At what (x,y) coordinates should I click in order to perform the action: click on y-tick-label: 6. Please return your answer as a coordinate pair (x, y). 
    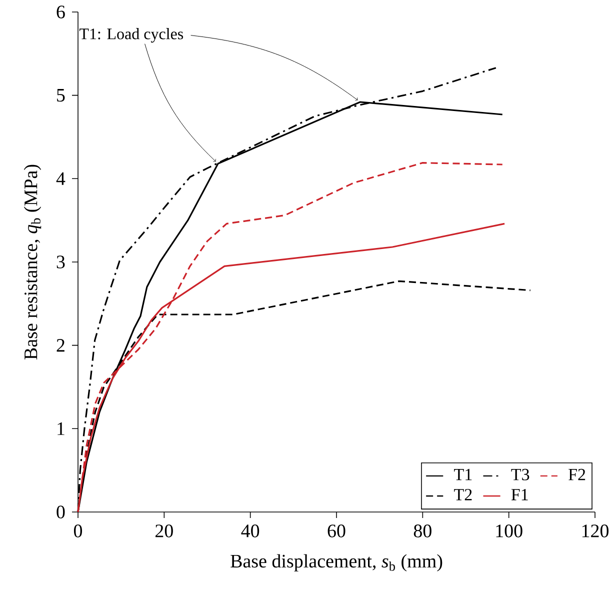
    Looking at the image, I should click on (60, 12).